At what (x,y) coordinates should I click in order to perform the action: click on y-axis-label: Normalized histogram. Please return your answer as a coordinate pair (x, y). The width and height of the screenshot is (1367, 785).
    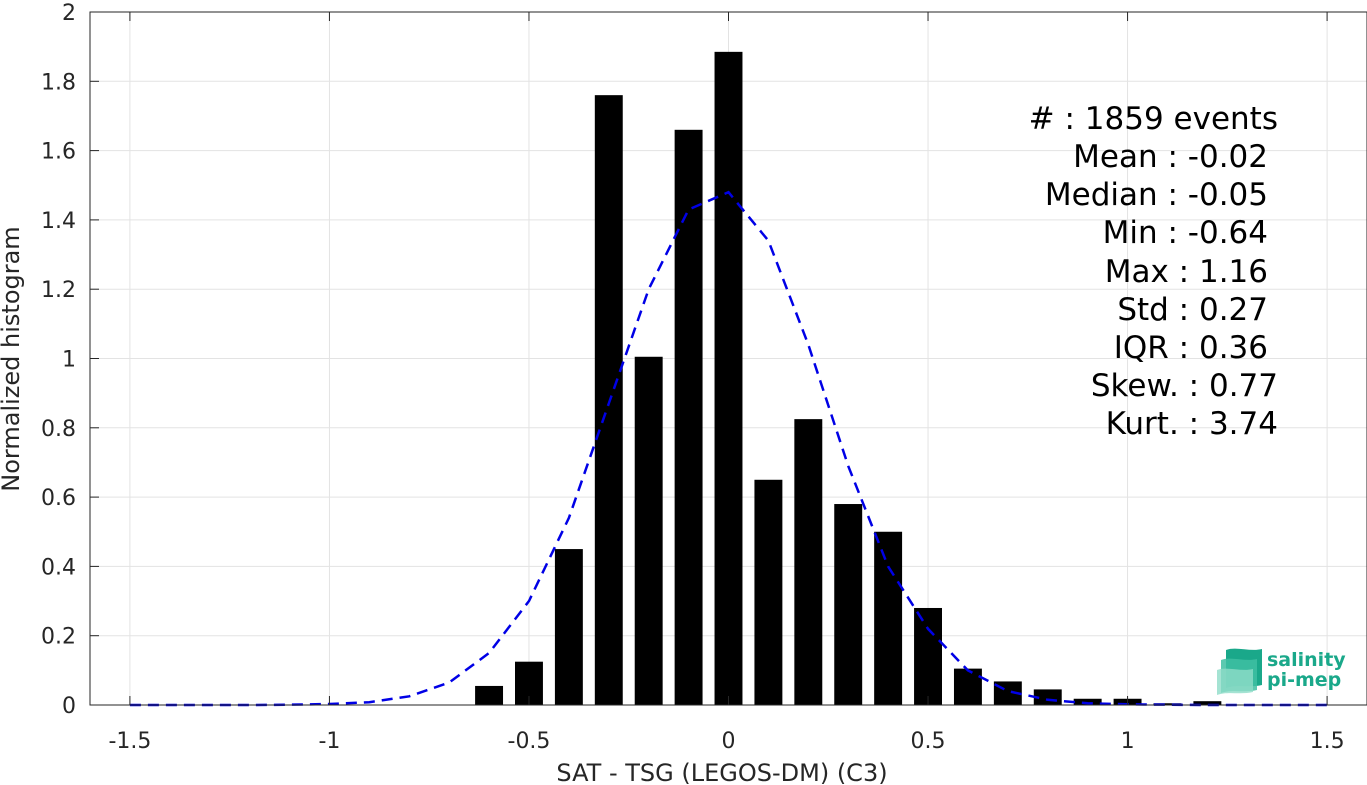
    Looking at the image, I should click on (12, 358).